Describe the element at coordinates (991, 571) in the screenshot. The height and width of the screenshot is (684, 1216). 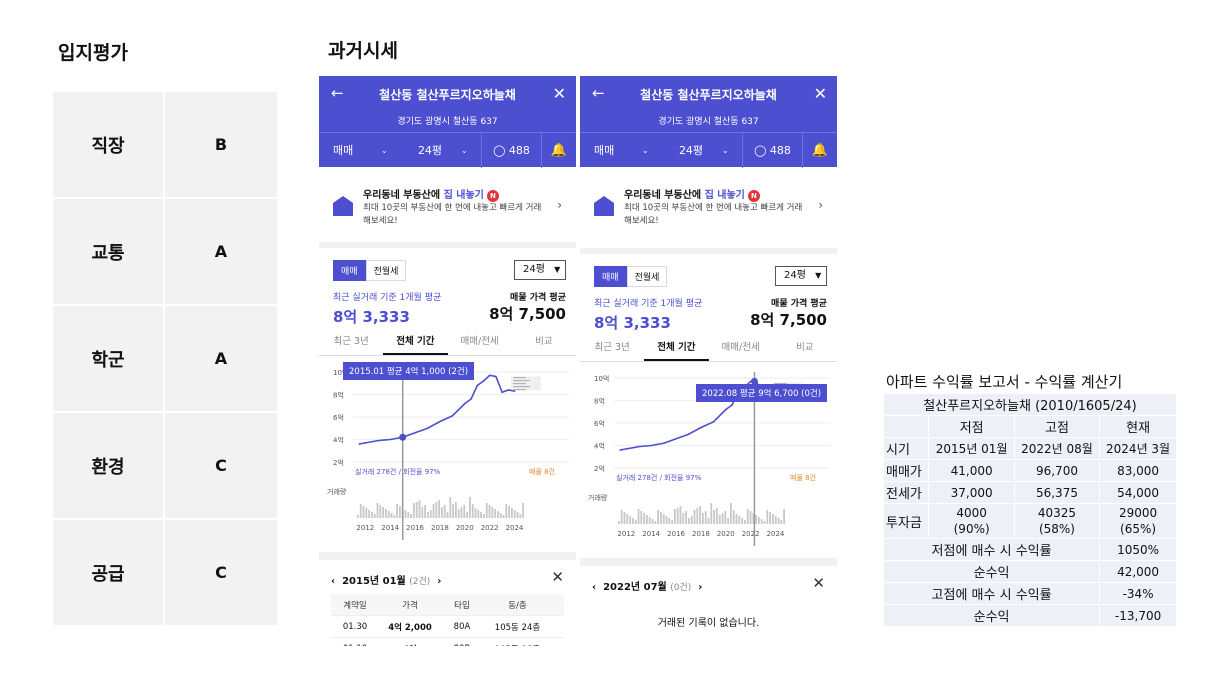
I see `summary-label: 순수익` at that location.